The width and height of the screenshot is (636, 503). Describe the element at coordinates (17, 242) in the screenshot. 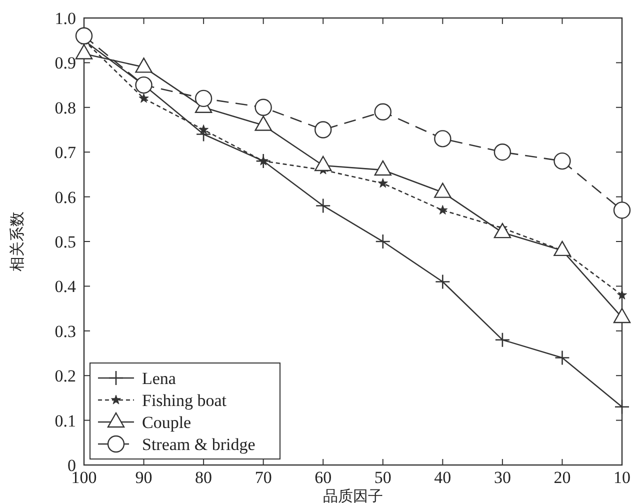

I see `y-axis-title: 相关系数` at that location.